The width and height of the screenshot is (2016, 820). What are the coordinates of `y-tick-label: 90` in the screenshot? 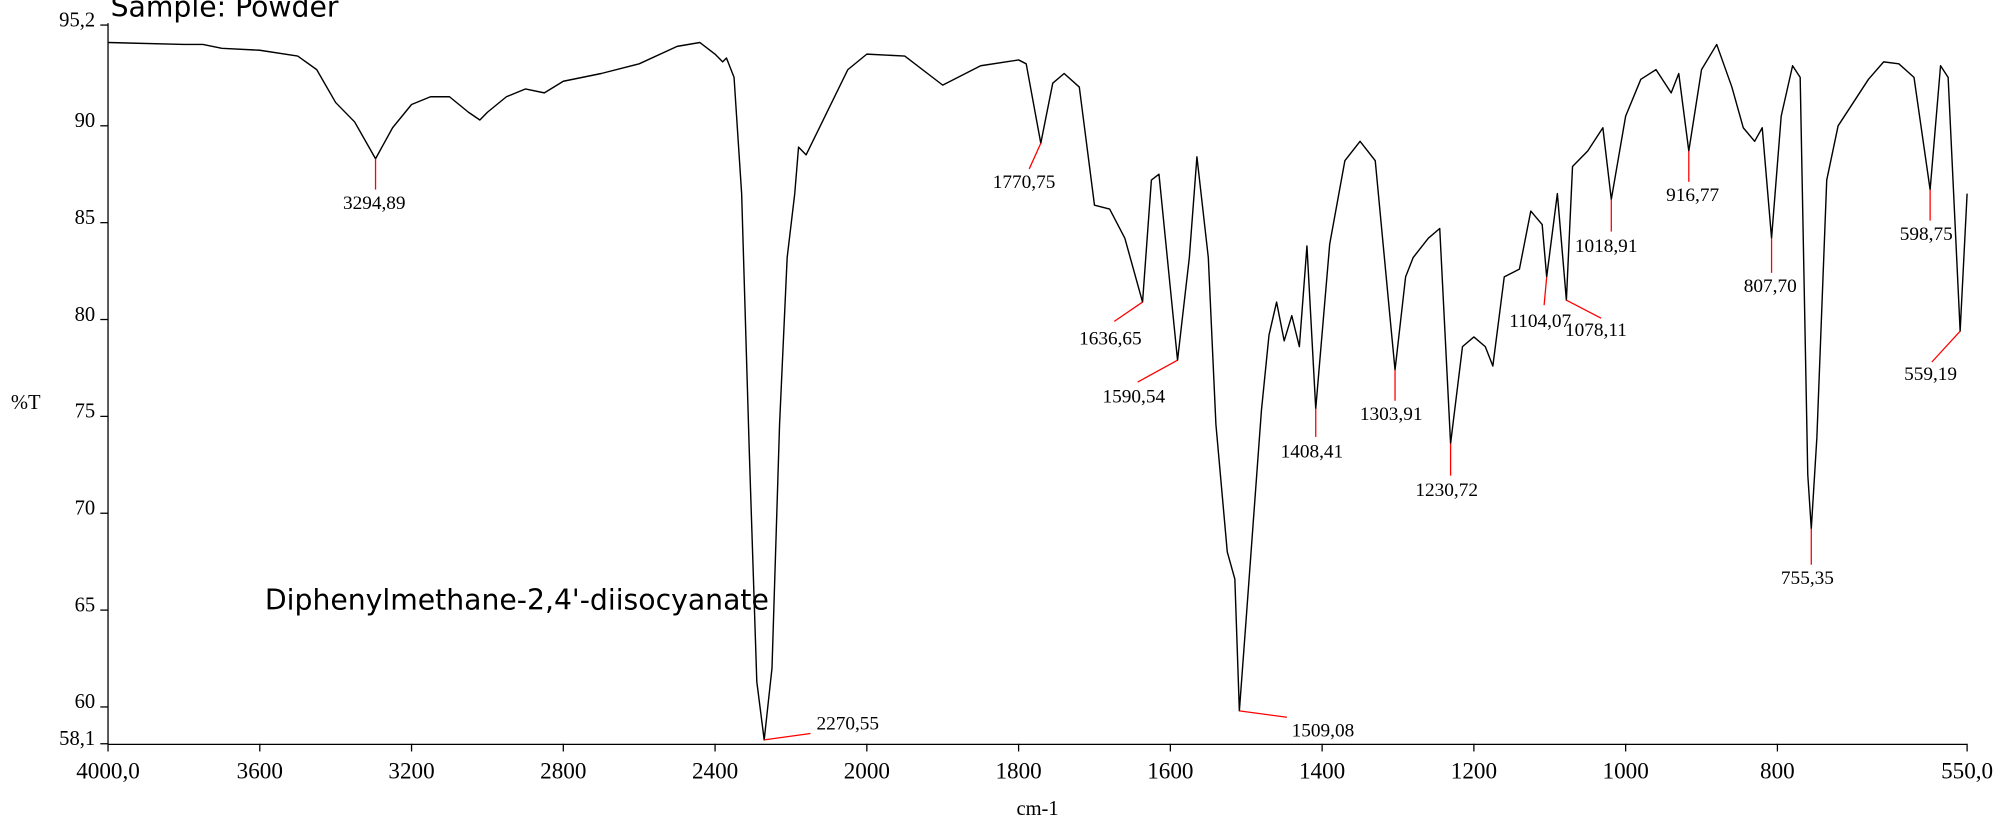 It's located at (85, 121).